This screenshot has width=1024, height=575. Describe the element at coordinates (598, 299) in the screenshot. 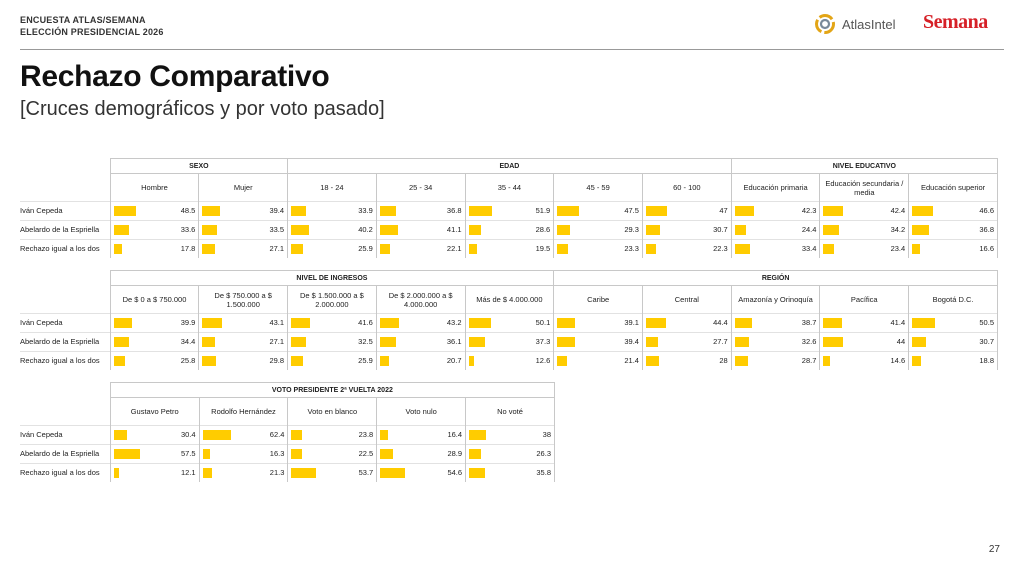

I see `column-header-caribe: Caribe` at that location.